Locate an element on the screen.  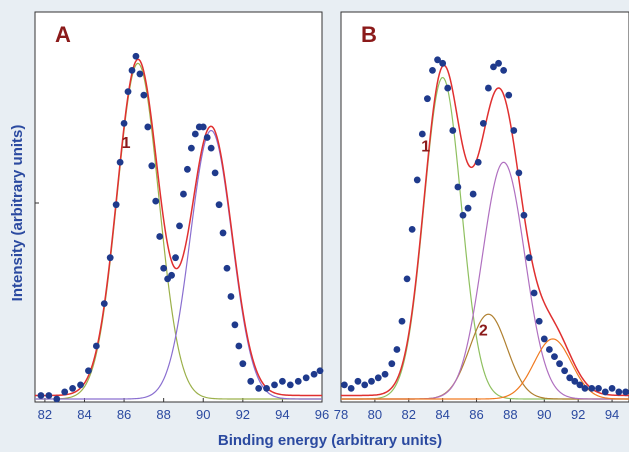
panel-b-xtick-label: 90 is located at coordinates (544, 414).